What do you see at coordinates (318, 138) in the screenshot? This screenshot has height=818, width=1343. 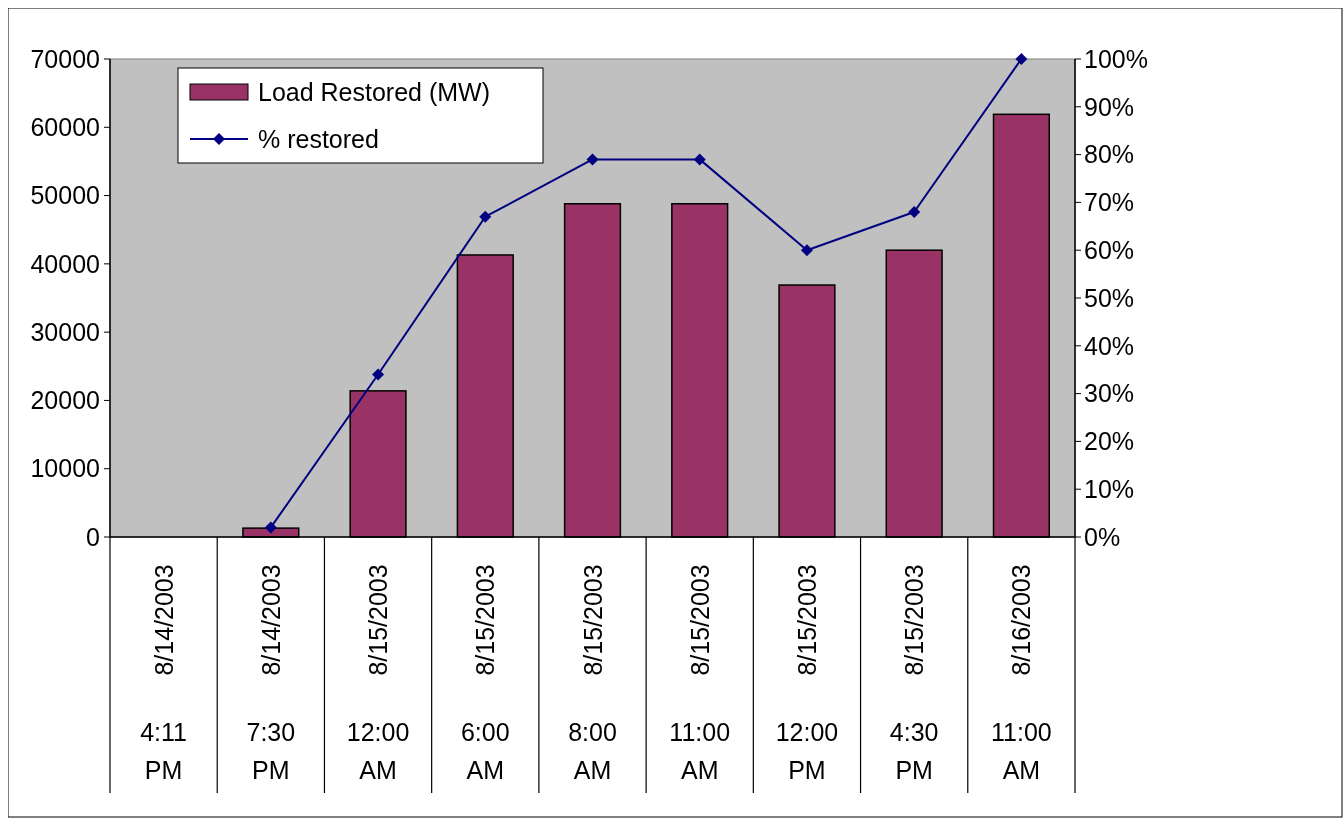 I see `legend-label: % restored` at bounding box center [318, 138].